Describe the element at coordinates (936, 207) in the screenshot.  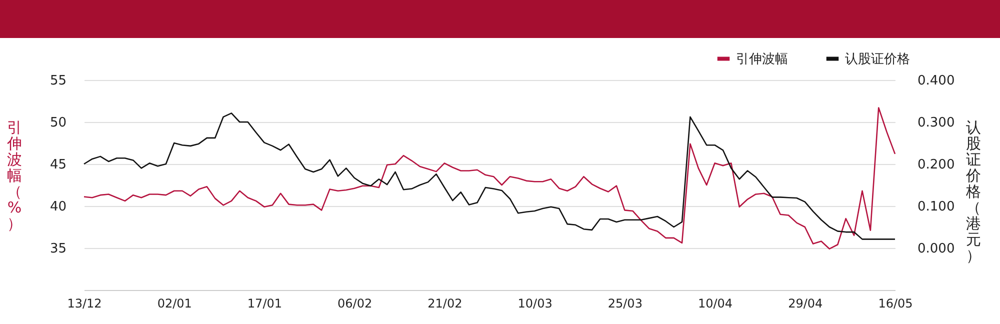
I see `y2-tick-label: 0.100` at that location.